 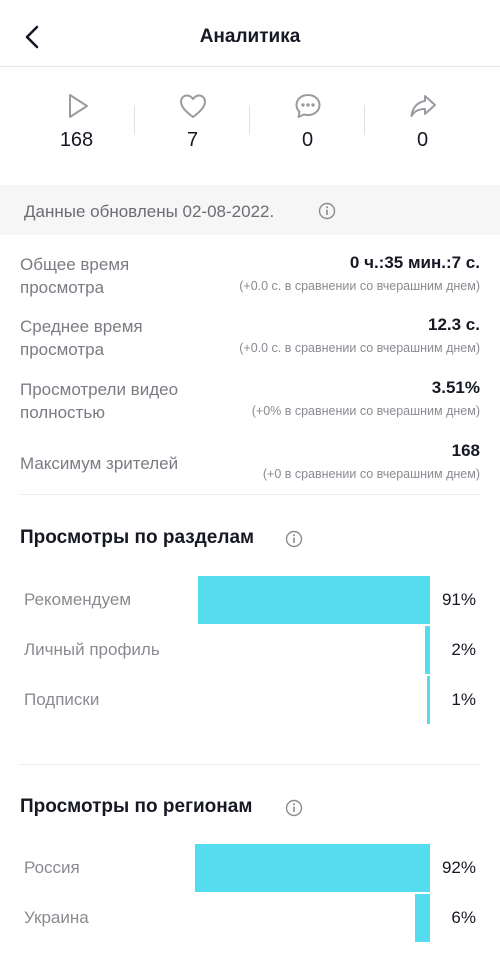 What do you see at coordinates (92, 649) in the screenshot?
I see `bar-label: Личный профиль` at bounding box center [92, 649].